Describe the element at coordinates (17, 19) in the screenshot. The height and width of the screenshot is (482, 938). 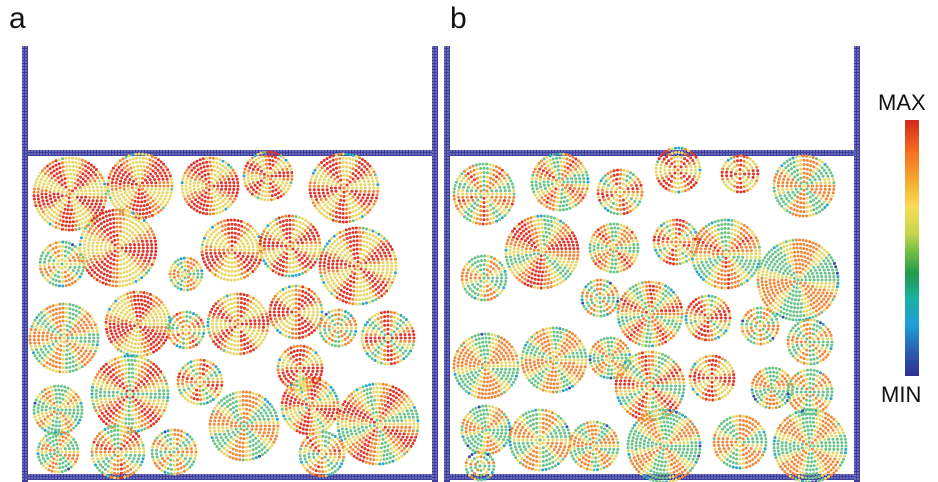
I see `panel-a-label: a` at that location.